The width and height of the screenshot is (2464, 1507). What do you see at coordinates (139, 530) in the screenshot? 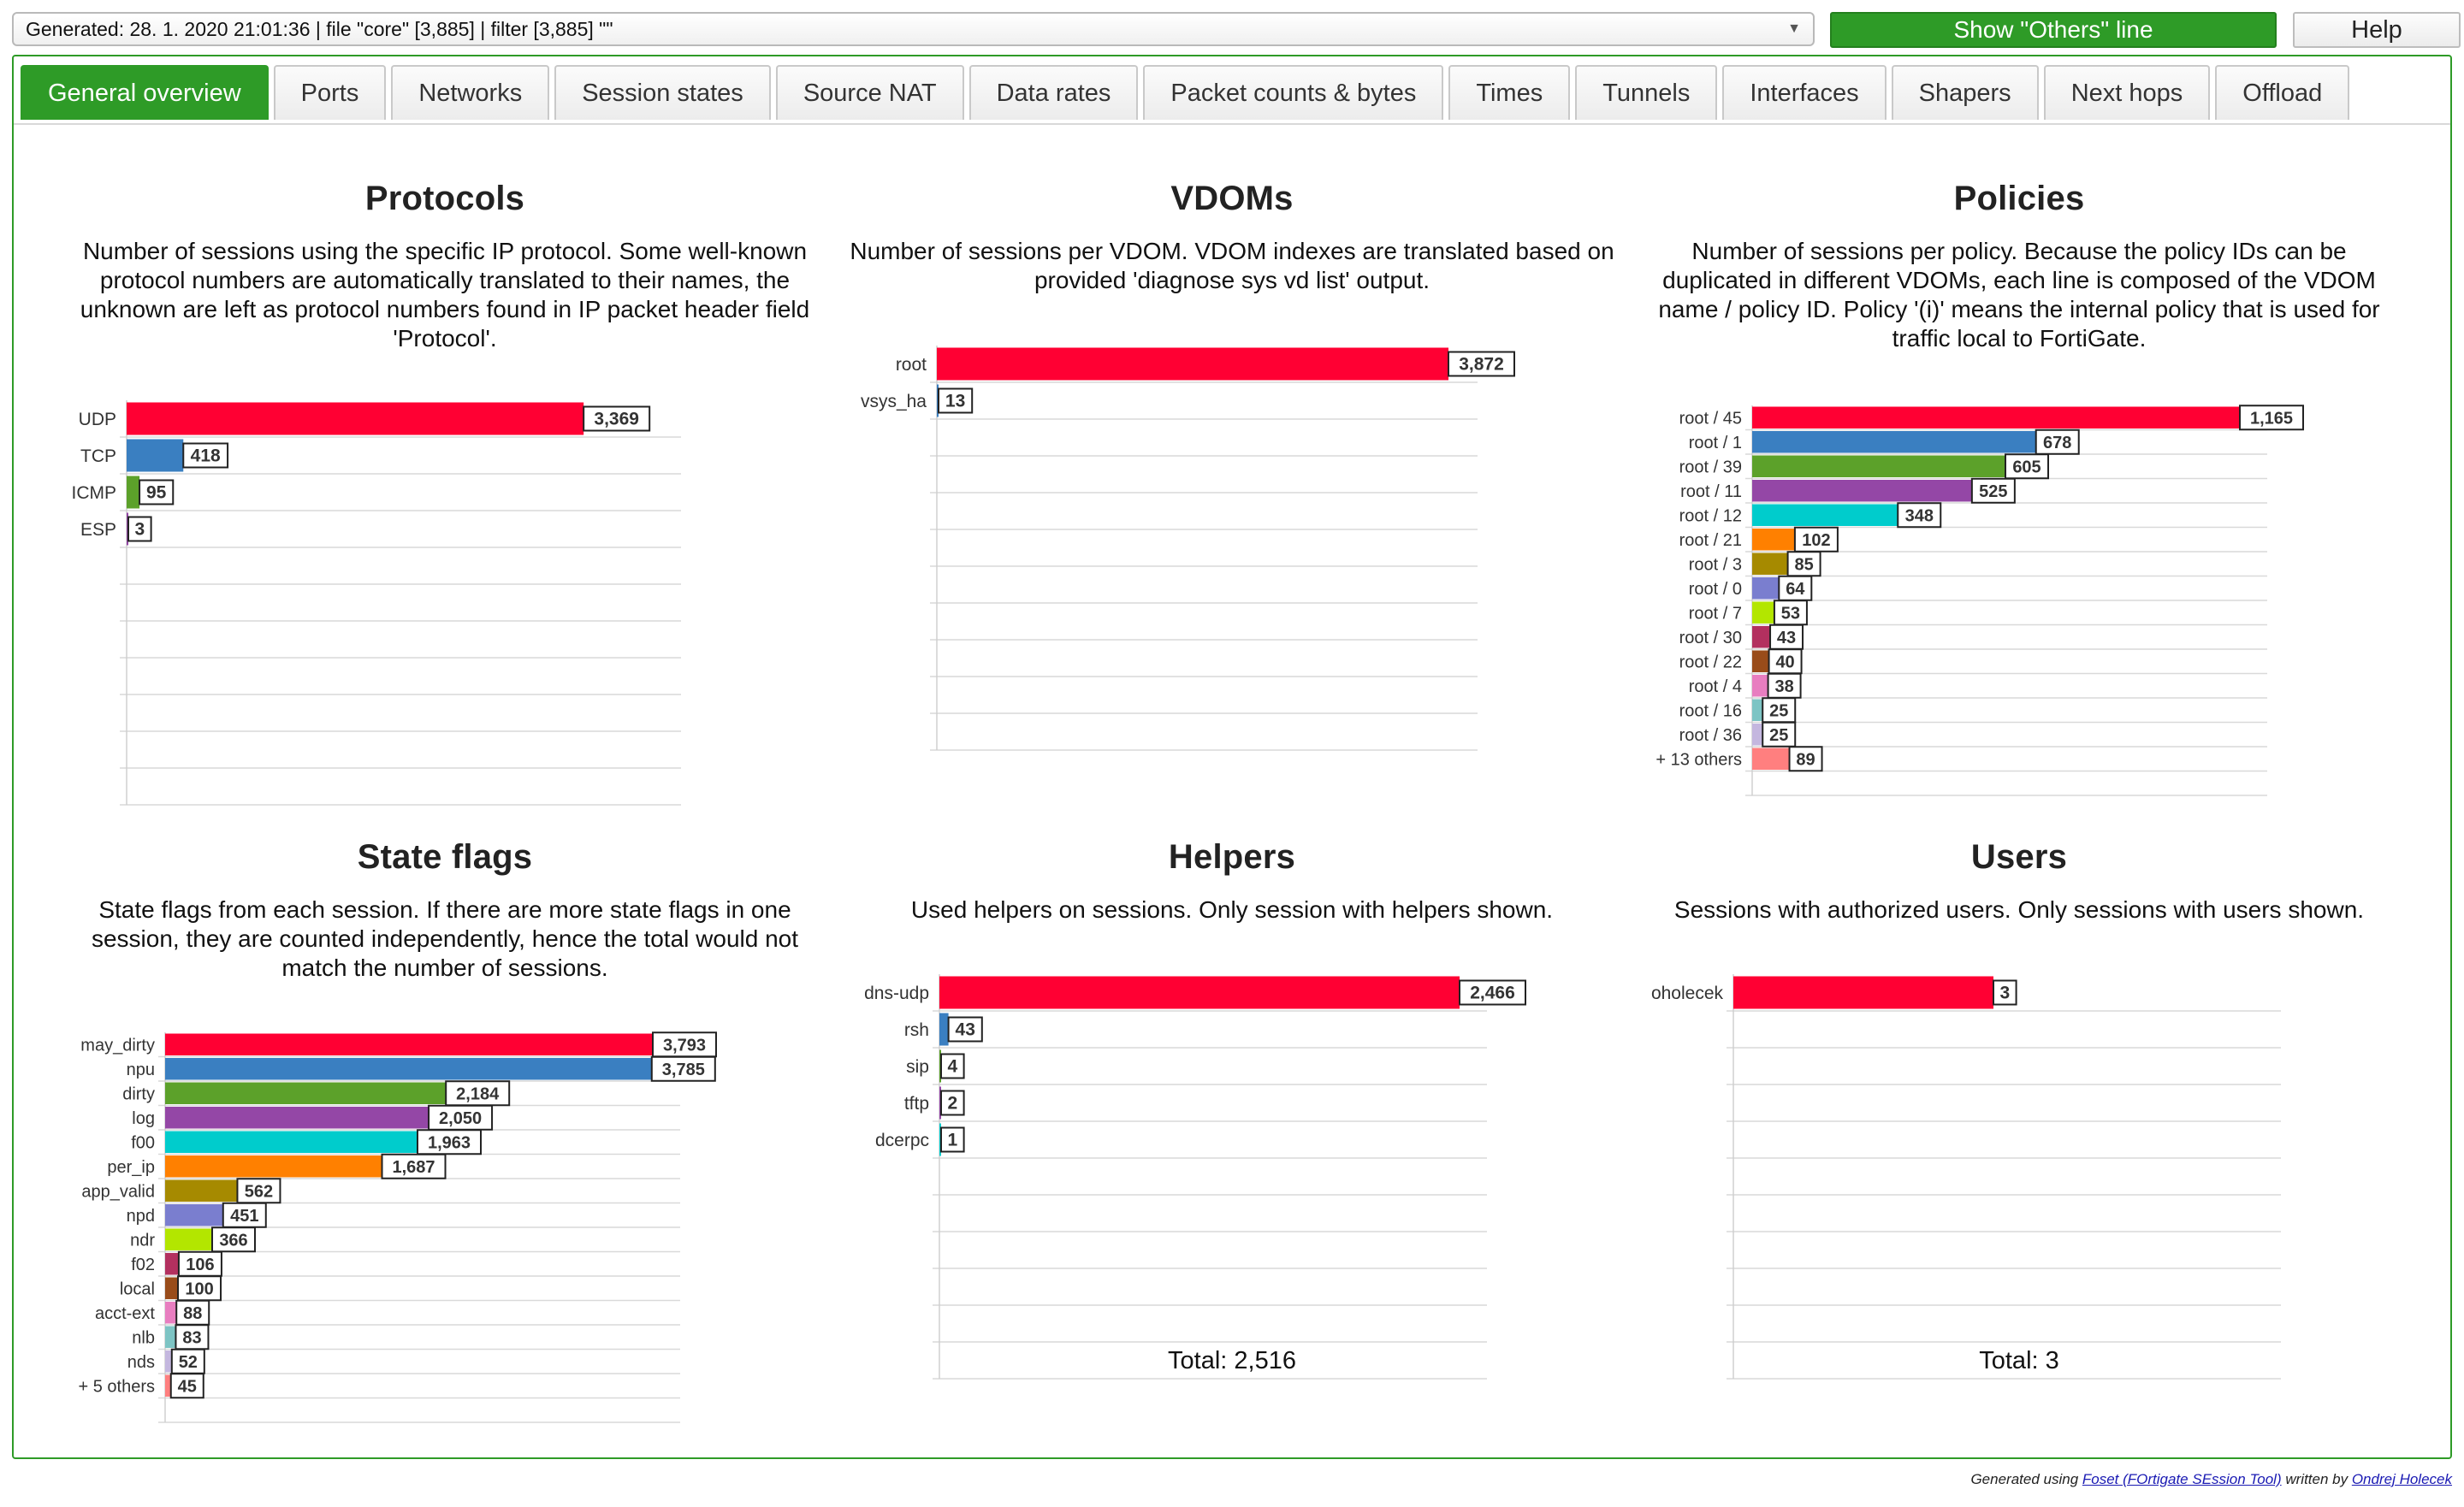
I see `value-label: 3` at bounding box center [139, 530].